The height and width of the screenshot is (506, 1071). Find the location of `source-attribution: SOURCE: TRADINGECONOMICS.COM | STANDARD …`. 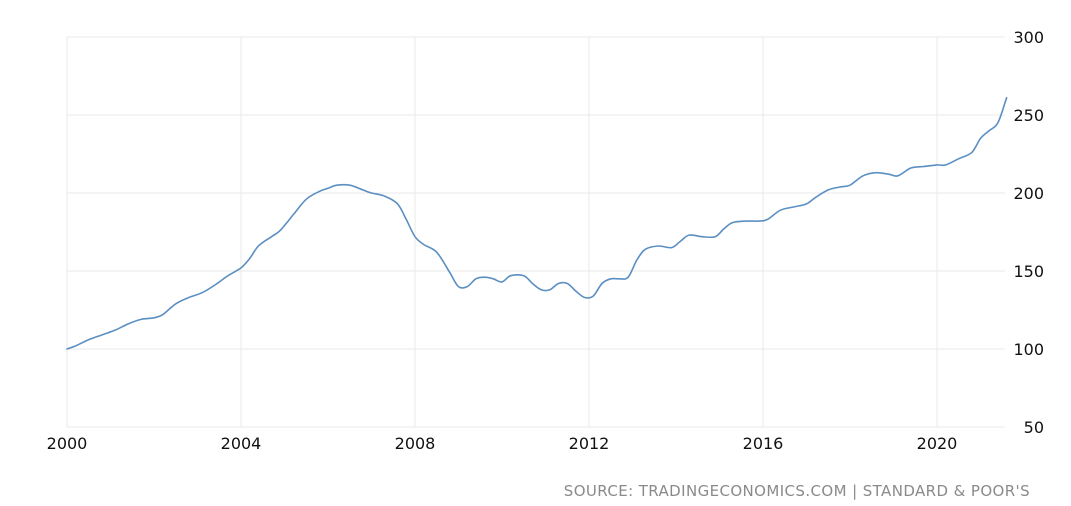

source-attribution: SOURCE: TRADINGECONOMICS.COM | STANDARD … is located at coordinates (797, 491).